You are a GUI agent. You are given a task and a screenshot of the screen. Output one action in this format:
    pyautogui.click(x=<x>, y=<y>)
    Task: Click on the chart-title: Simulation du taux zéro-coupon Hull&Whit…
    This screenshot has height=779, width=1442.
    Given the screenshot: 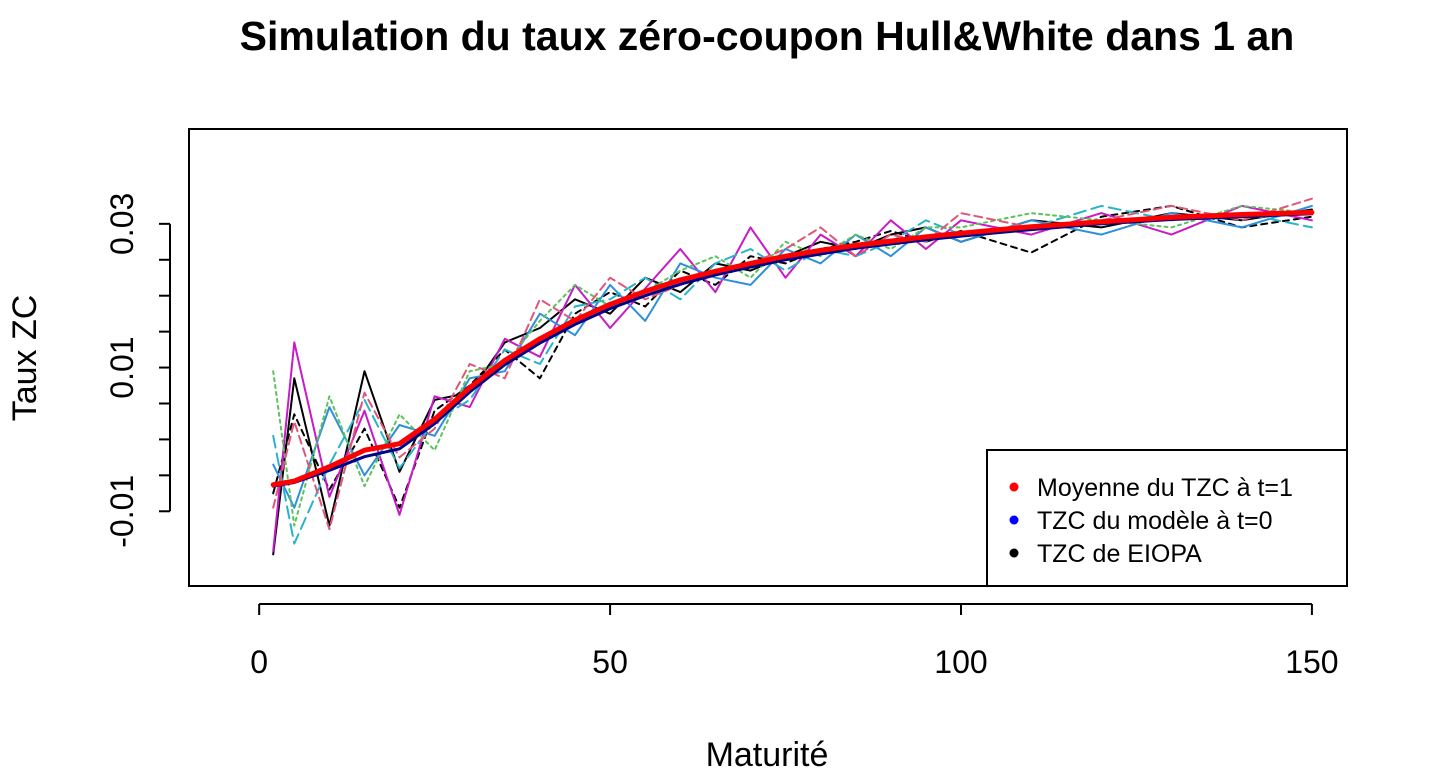 What is the action you would take?
    pyautogui.click(x=767, y=36)
    